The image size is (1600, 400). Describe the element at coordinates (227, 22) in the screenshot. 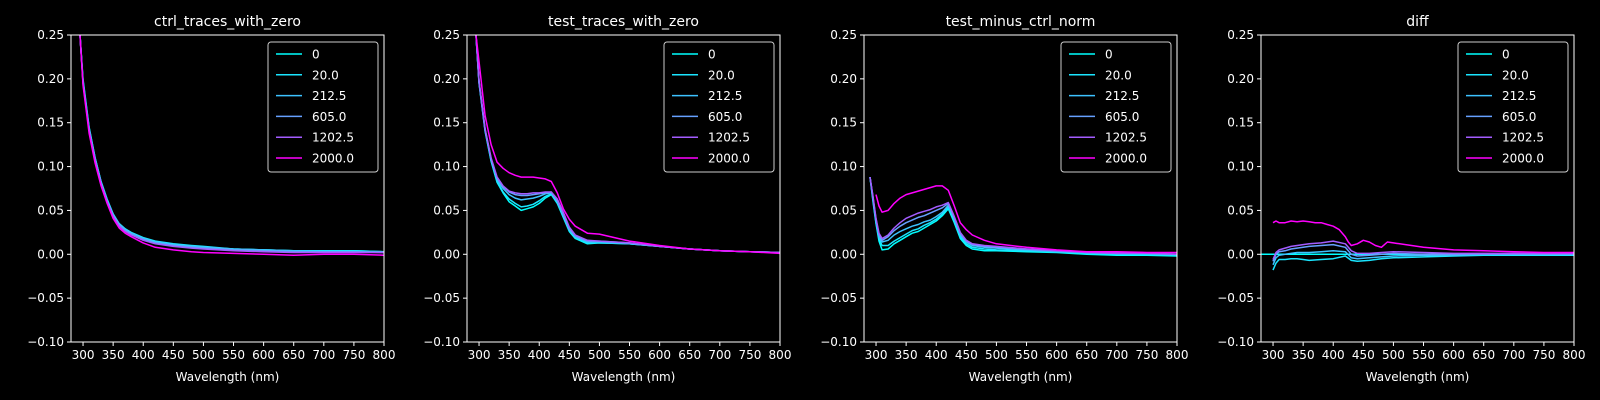

I see `chart-title: ctrl_traces_with_zero` at that location.